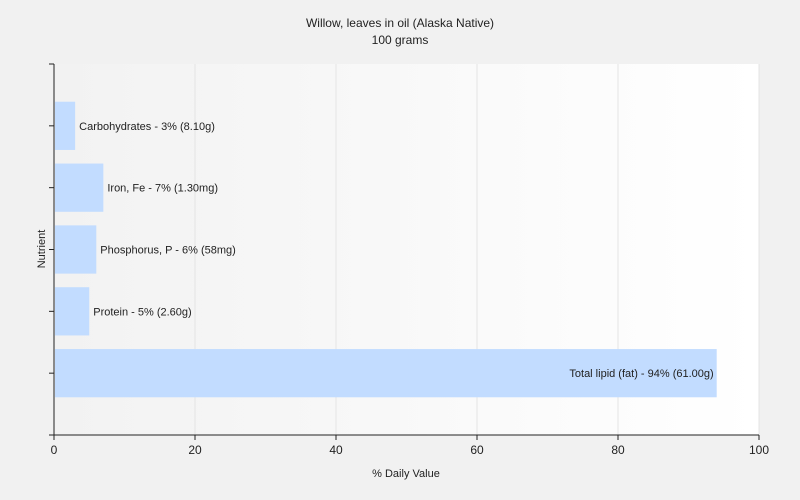 The image size is (800, 500). Describe the element at coordinates (400, 40) in the screenshot. I see `chart-subtitle: 100 grams` at that location.